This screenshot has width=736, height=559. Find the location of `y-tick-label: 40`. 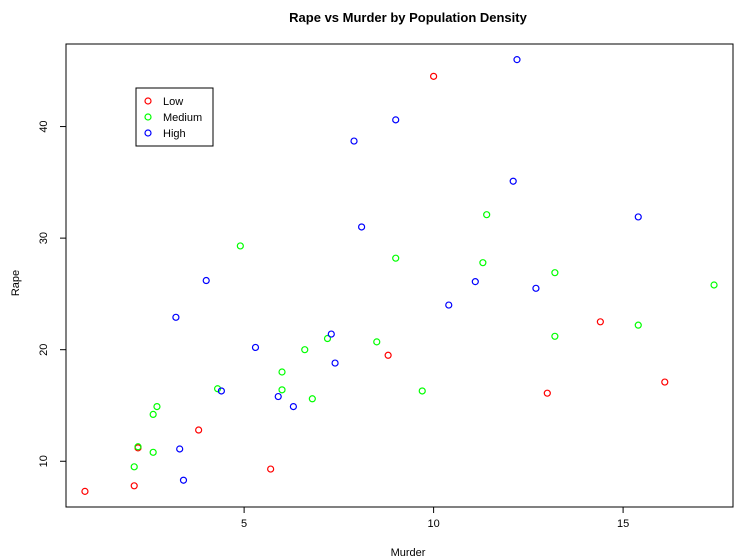

y-tick-label: 40 is located at coordinates (44, 126).